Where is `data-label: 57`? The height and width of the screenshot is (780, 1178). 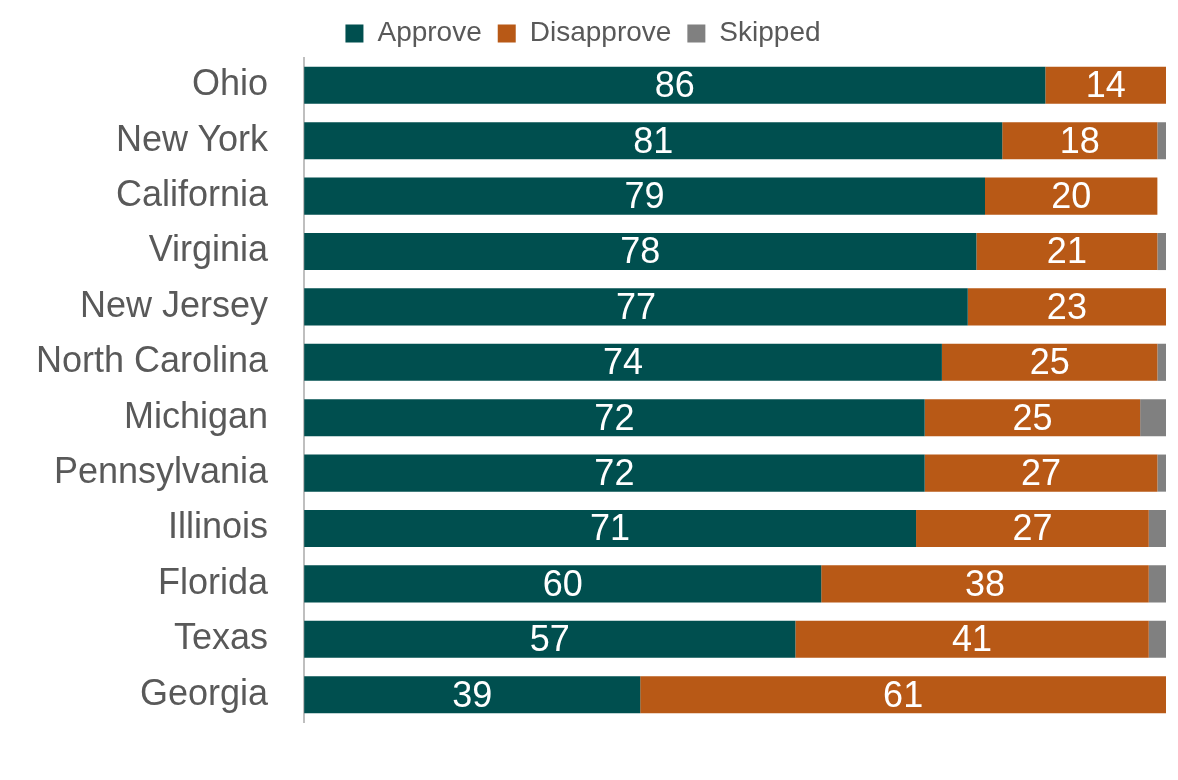
data-label: 57 is located at coordinates (549, 639).